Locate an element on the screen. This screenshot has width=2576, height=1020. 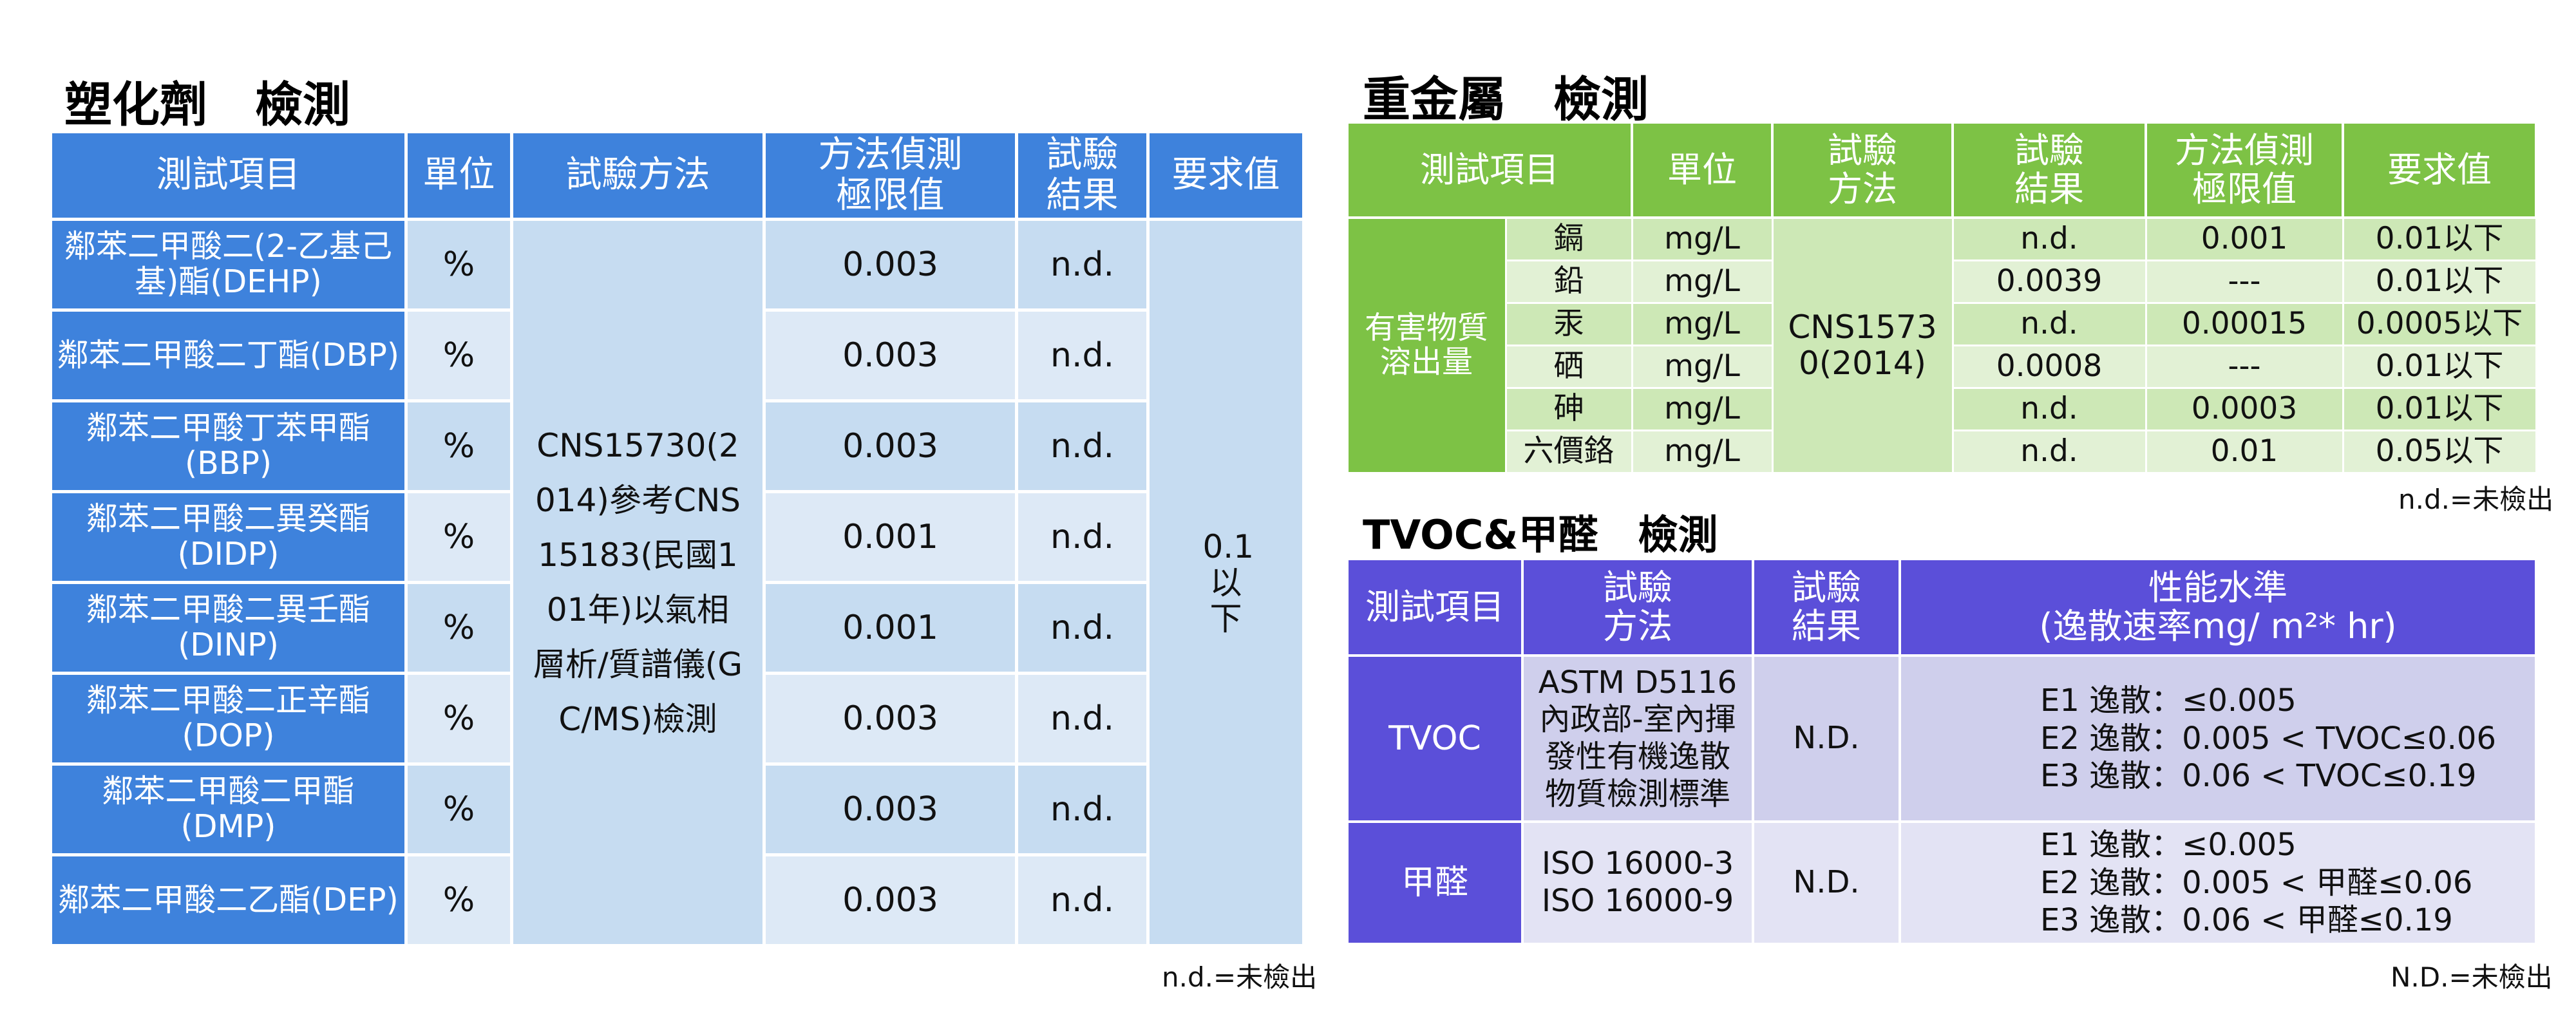
header-performance-title: 性能水準 is located at coordinates (2217, 587).